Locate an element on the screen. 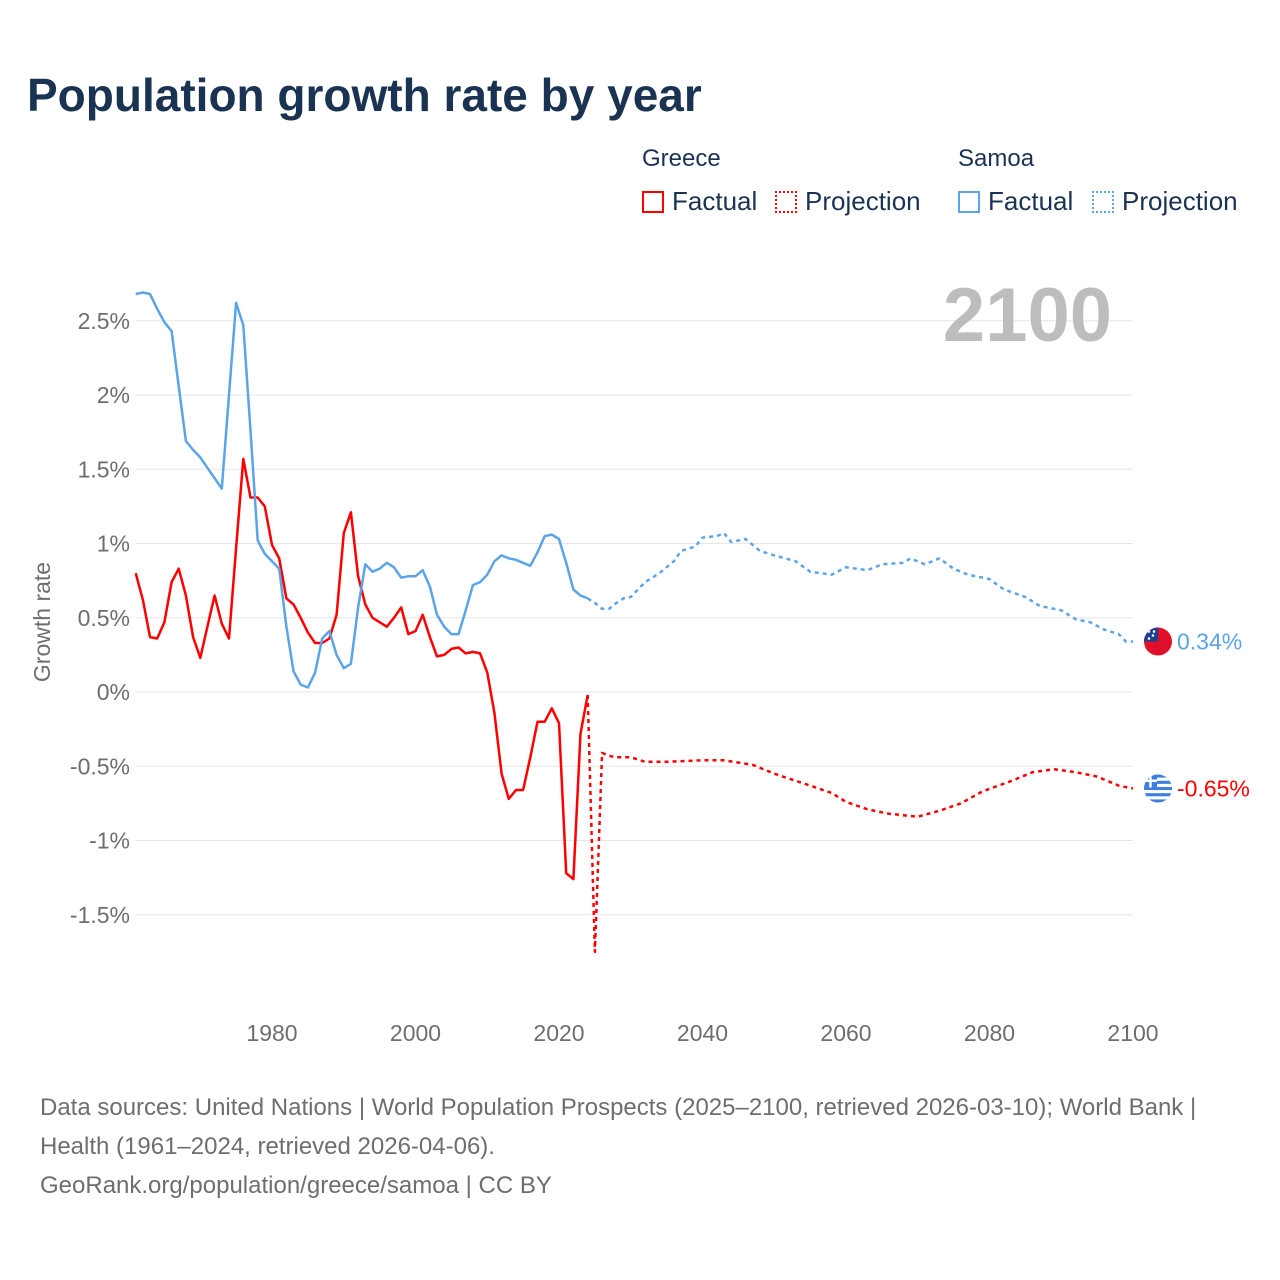 Image resolution: width=1280 pixels, height=1280 pixels. legend-samoa-factual: Factual is located at coordinates (1015, 201).